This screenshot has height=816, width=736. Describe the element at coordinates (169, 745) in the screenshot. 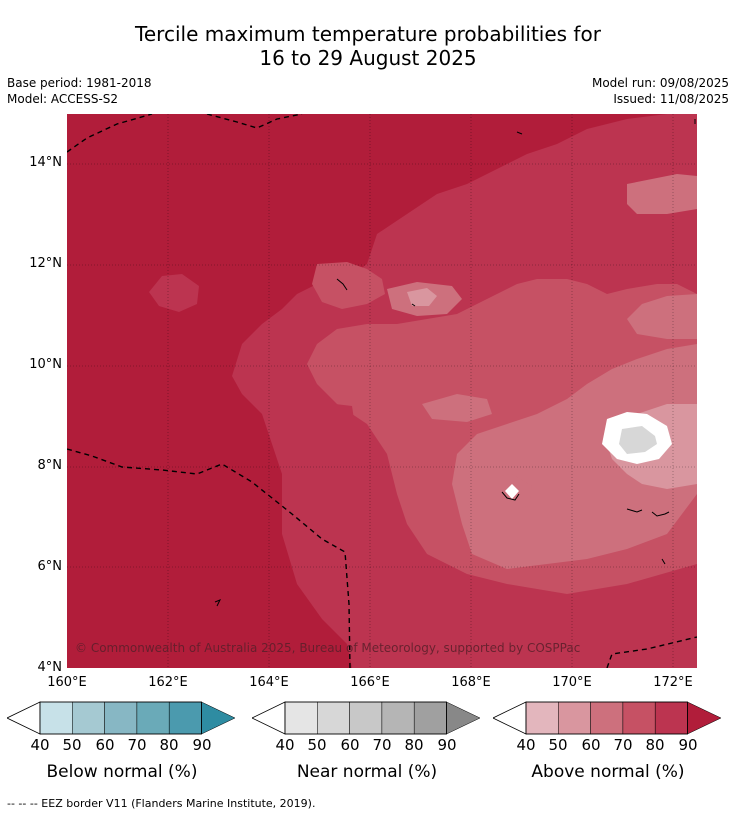

I see `below-tick-80: 80` at that location.